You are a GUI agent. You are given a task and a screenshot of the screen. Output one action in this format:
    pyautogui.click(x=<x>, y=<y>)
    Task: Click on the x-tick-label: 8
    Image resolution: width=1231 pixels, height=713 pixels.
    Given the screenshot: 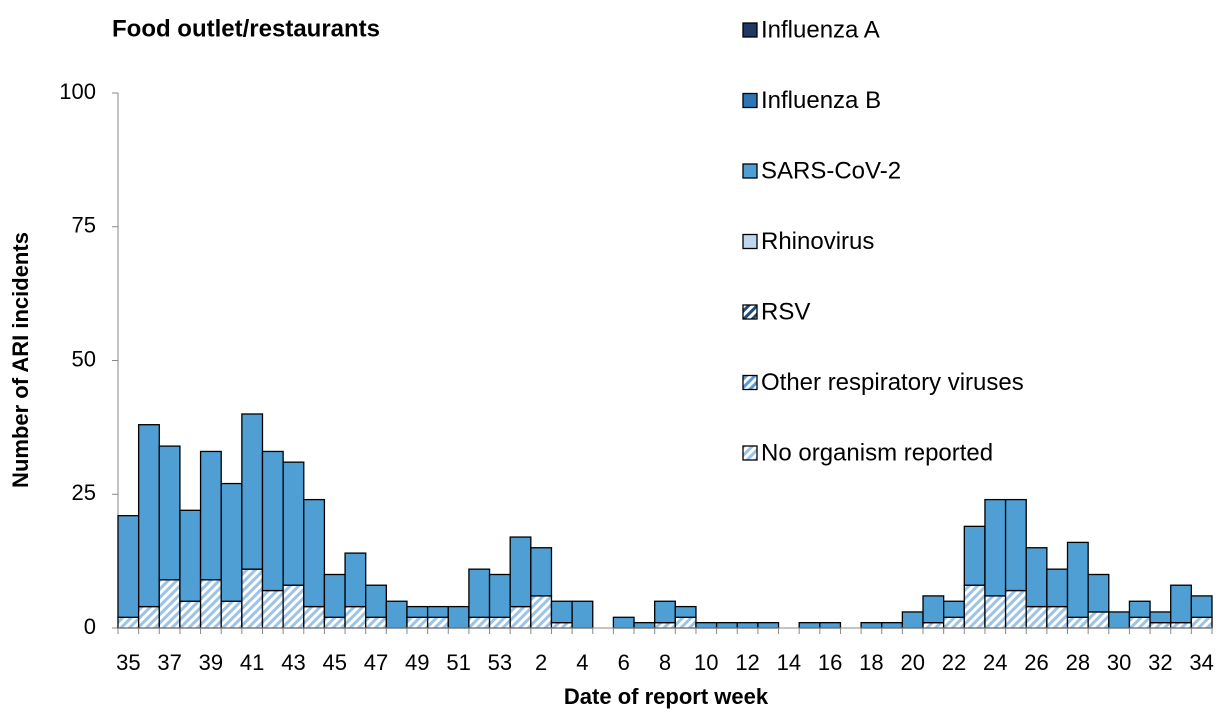 What is the action you would take?
    pyautogui.click(x=665, y=662)
    